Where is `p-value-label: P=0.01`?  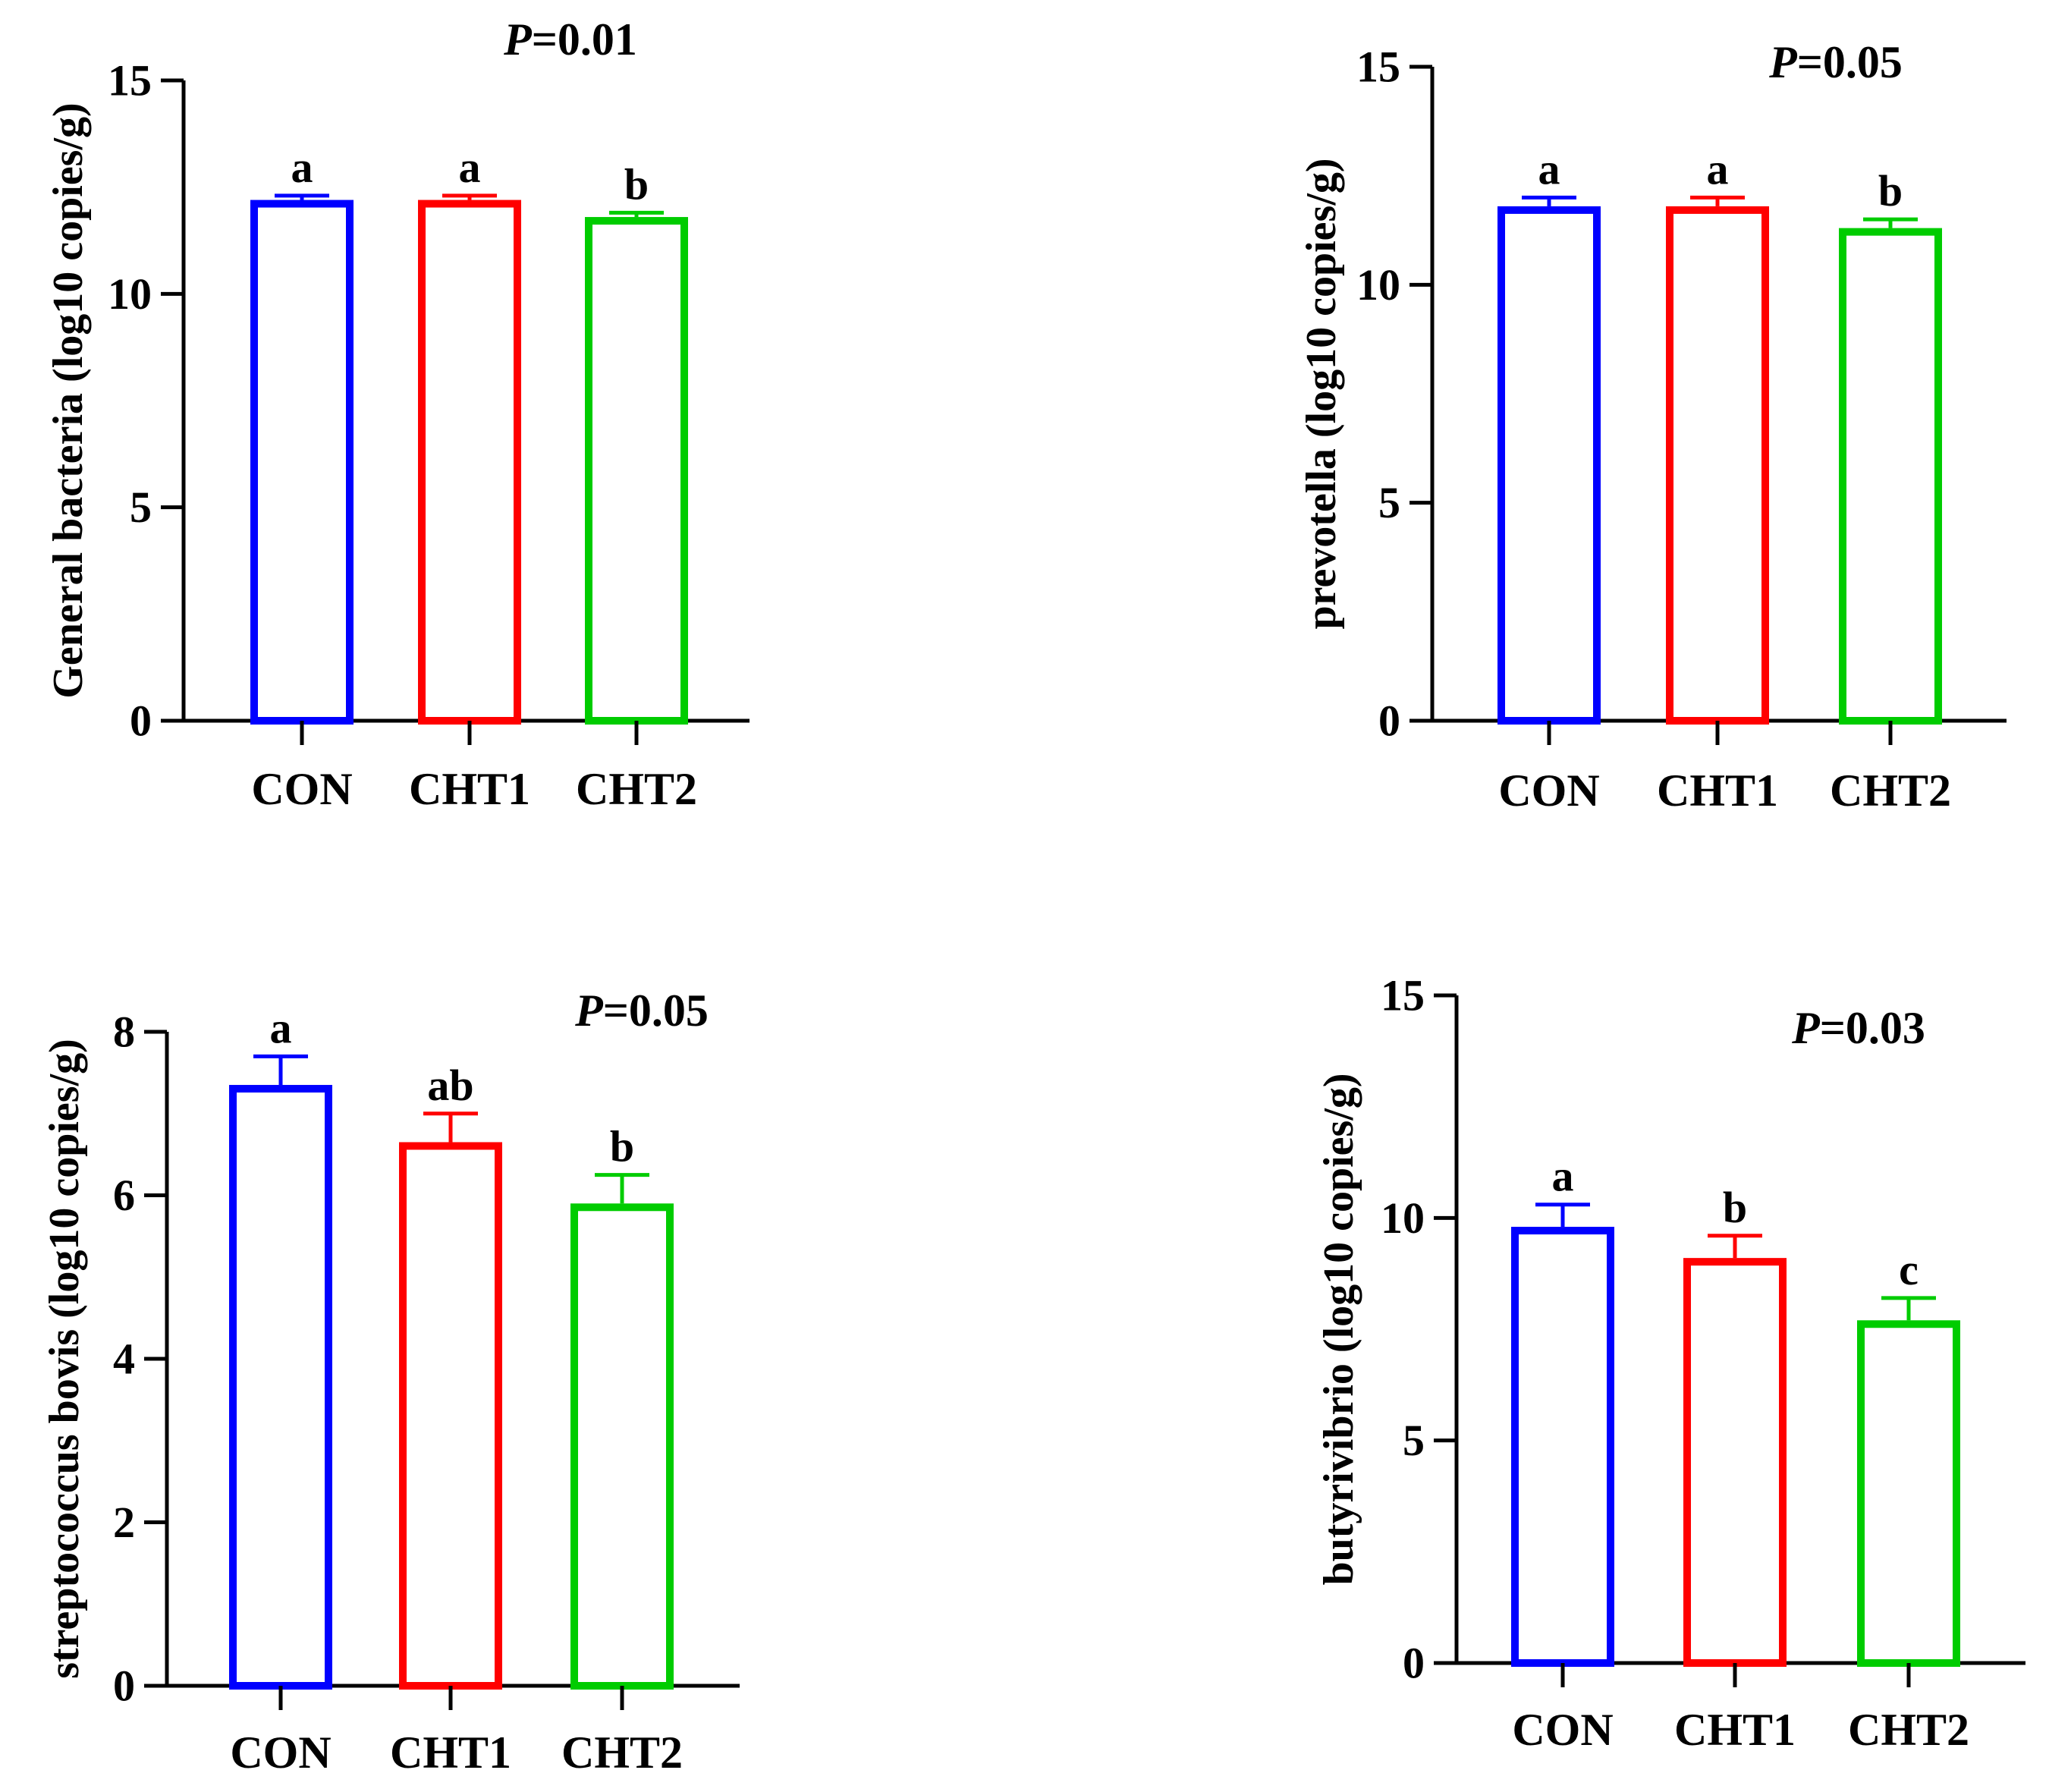 p-value-label: P=0.01 is located at coordinates (570, 39).